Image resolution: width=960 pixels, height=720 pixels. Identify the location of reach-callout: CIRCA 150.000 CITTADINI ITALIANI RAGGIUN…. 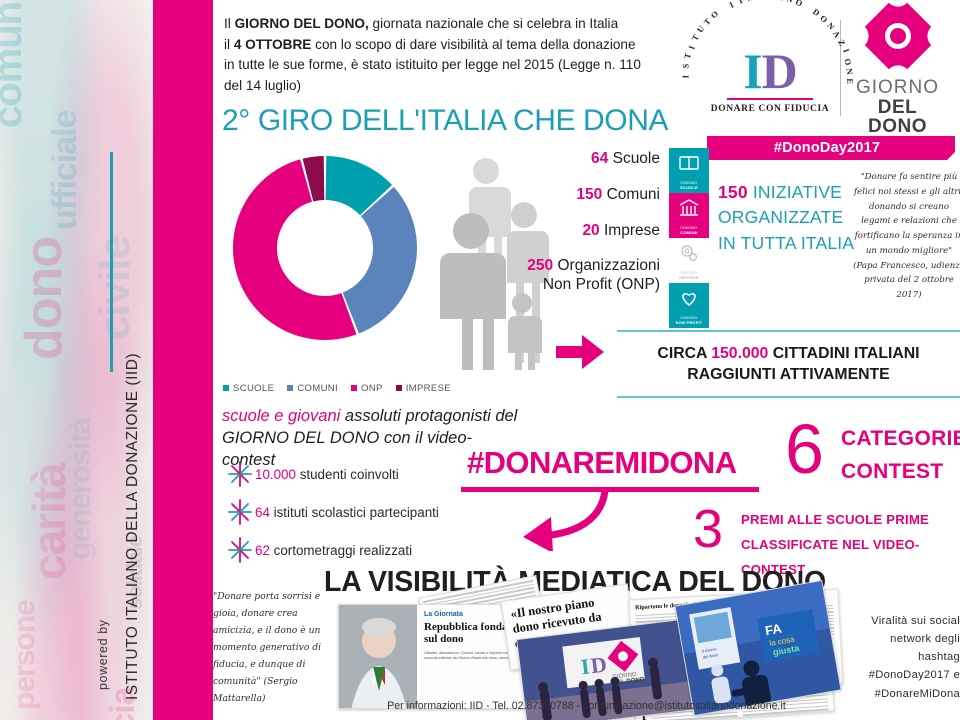
(788, 364).